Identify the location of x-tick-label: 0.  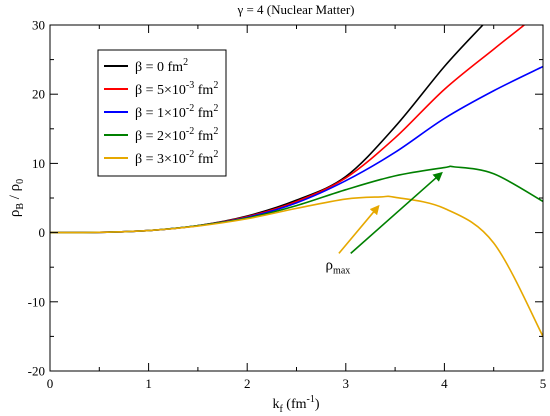
(50, 383).